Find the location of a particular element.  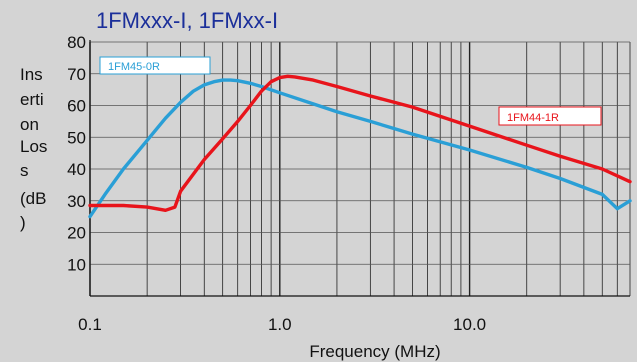

x-tick-label: 0.1 is located at coordinates (90, 324).